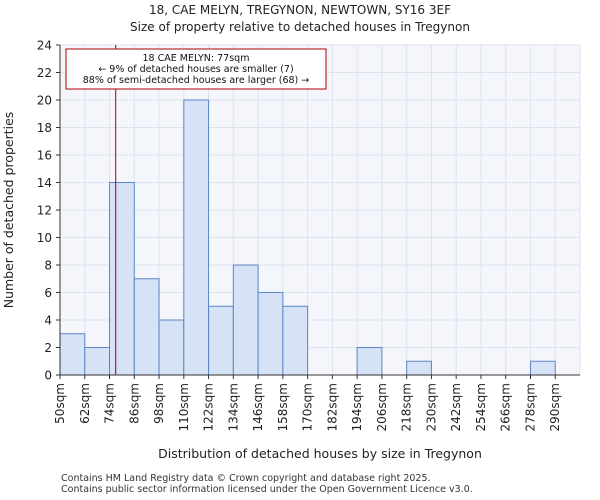 The height and width of the screenshot is (500, 600). I want to click on annotation-box, so click(196, 69).